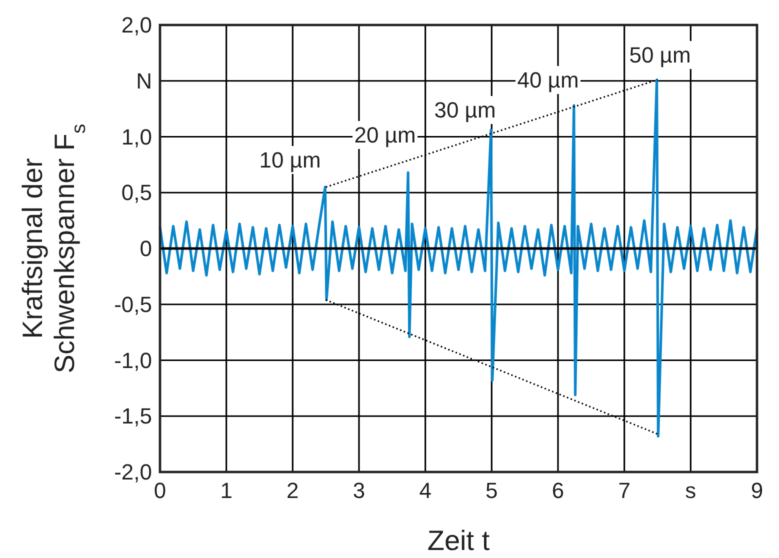 The width and height of the screenshot is (779, 558). I want to click on y-tick-label: -1,5, so click(133, 416).